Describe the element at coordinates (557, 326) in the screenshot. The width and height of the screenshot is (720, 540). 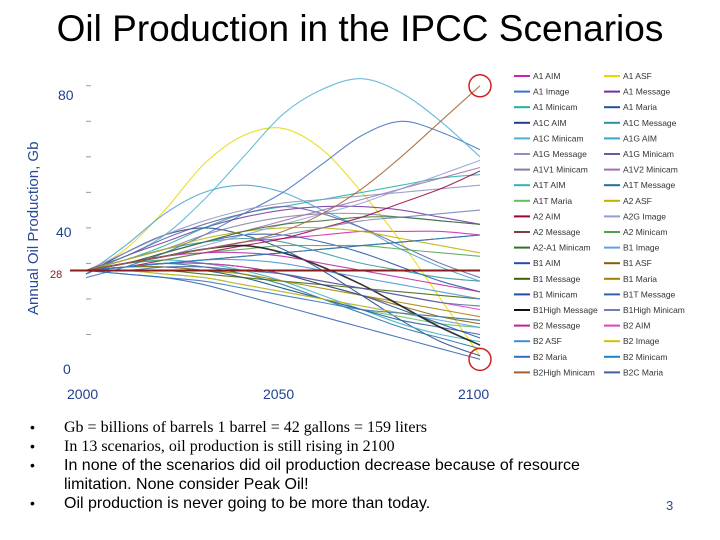
I see `legend-label: B2 Message` at that location.